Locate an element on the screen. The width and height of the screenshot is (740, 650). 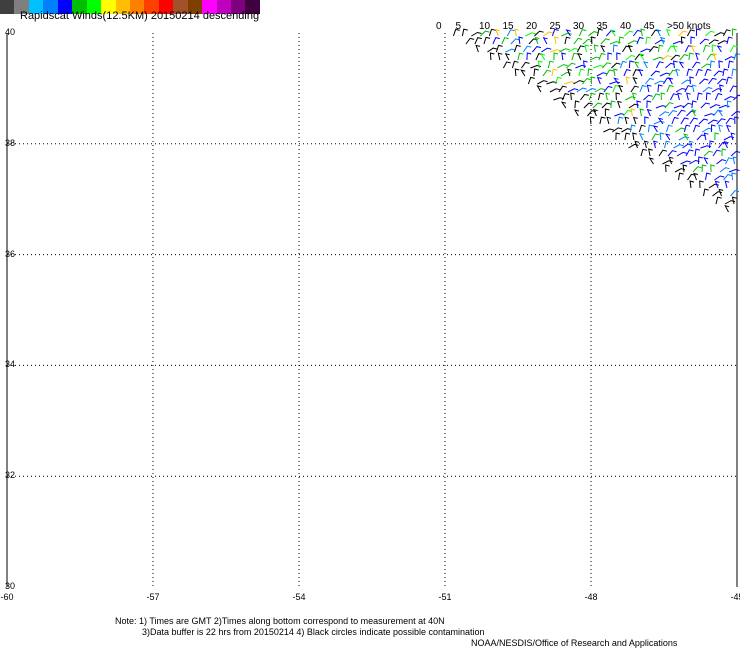
lon-tick-label: -60 is located at coordinates (7, 597).